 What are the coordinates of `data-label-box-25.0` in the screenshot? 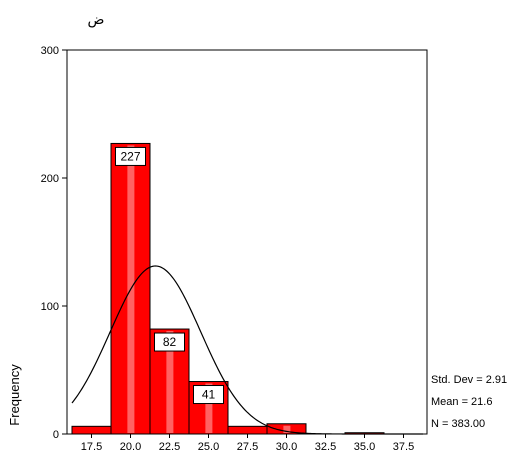 It's located at (208, 395).